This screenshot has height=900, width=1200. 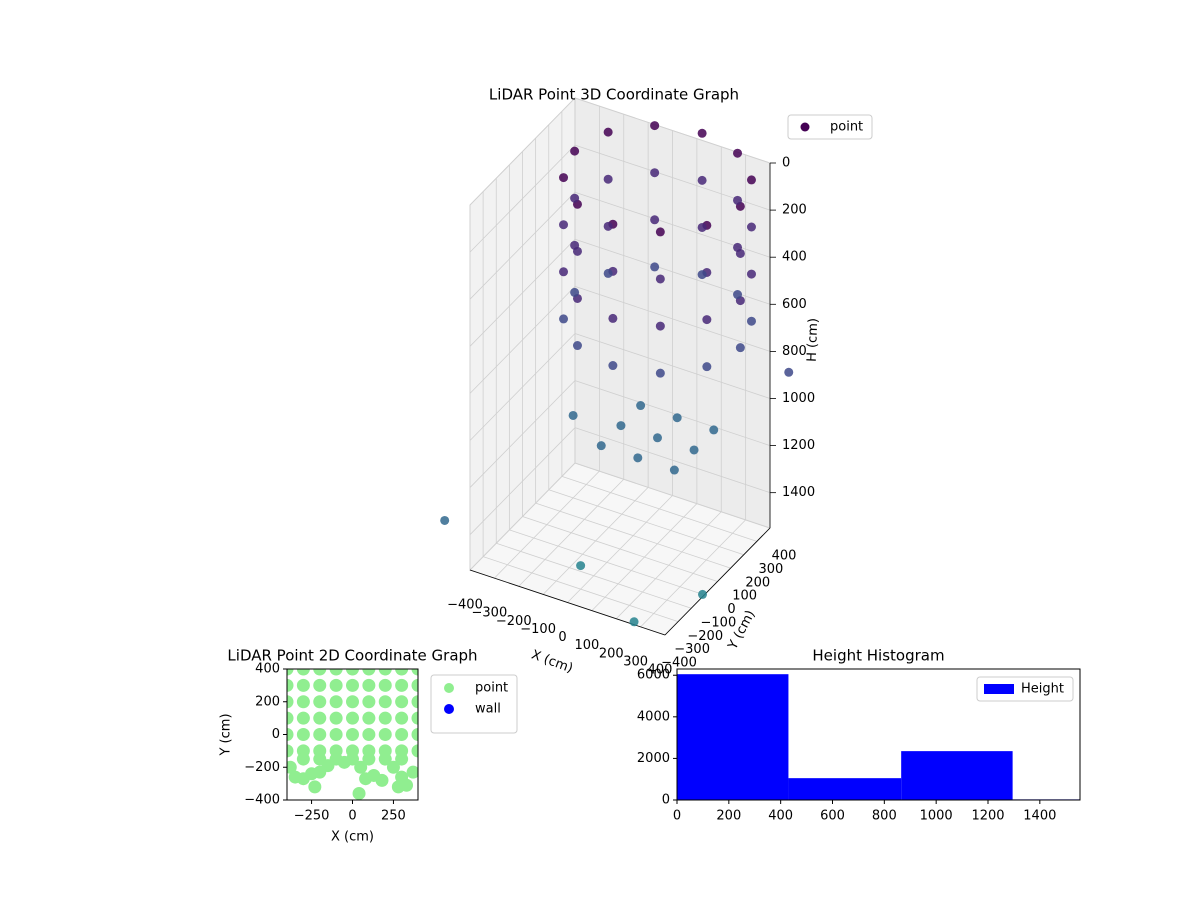 What do you see at coordinates (728, 816) in the screenshot?
I see `x-tick-label: 200` at bounding box center [728, 816].